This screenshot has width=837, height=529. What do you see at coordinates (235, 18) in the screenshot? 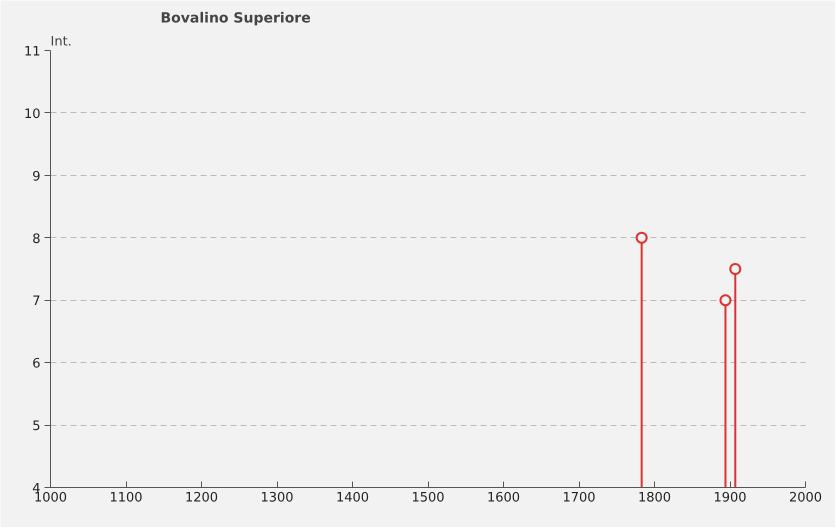
I see `chart-title: Bovalino Superiore` at bounding box center [235, 18].